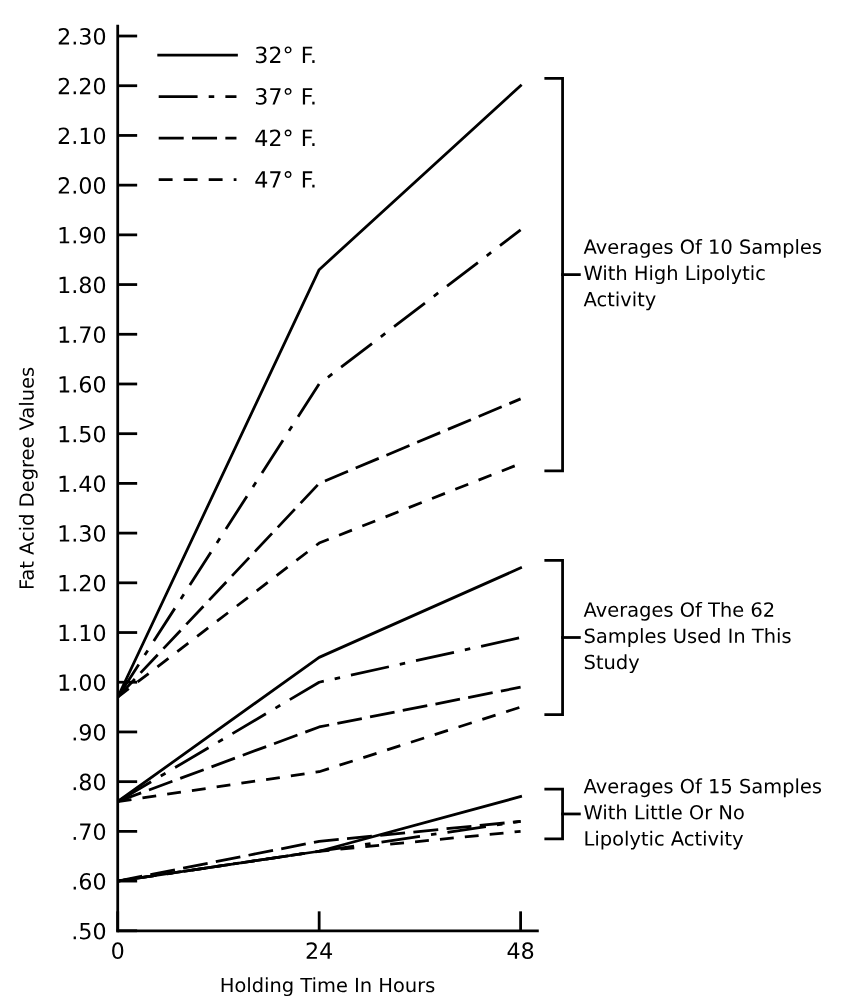  What do you see at coordinates (89, 881) in the screenshot?
I see `y-tick-label: .60` at bounding box center [89, 881].